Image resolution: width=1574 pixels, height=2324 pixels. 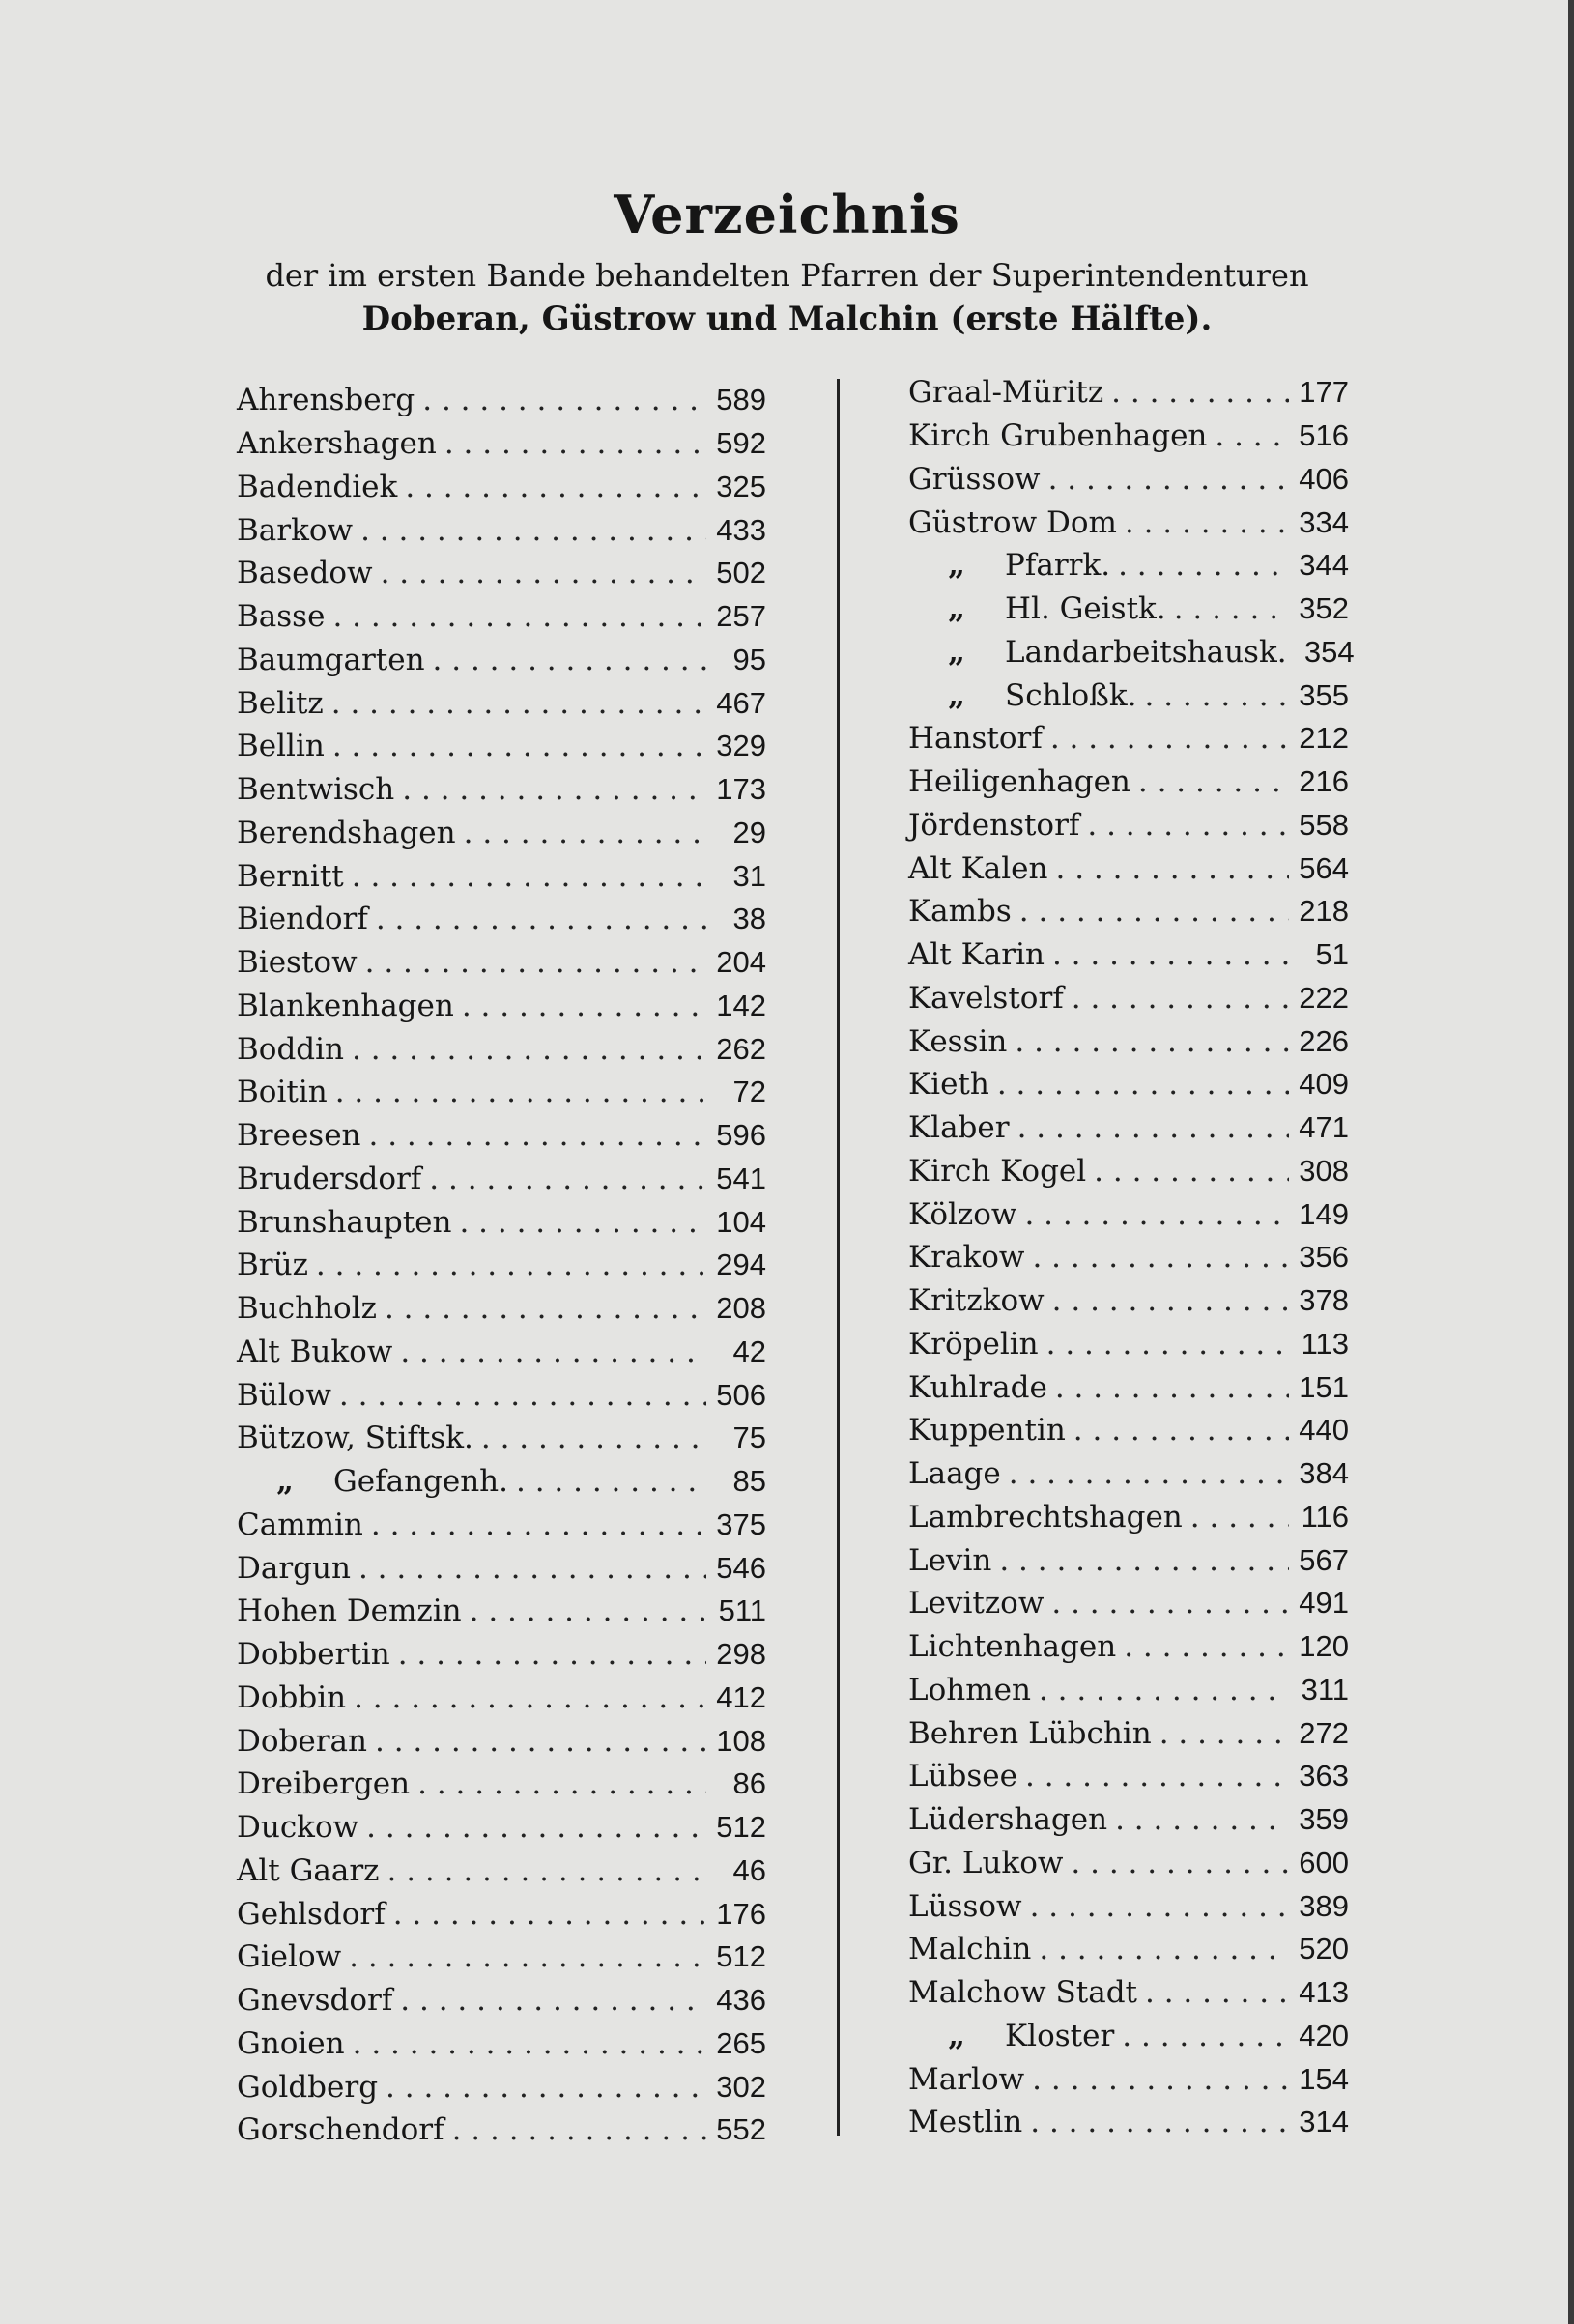 What do you see at coordinates (326, 401) in the screenshot?
I see `entry-name: Ahrensberg` at bounding box center [326, 401].